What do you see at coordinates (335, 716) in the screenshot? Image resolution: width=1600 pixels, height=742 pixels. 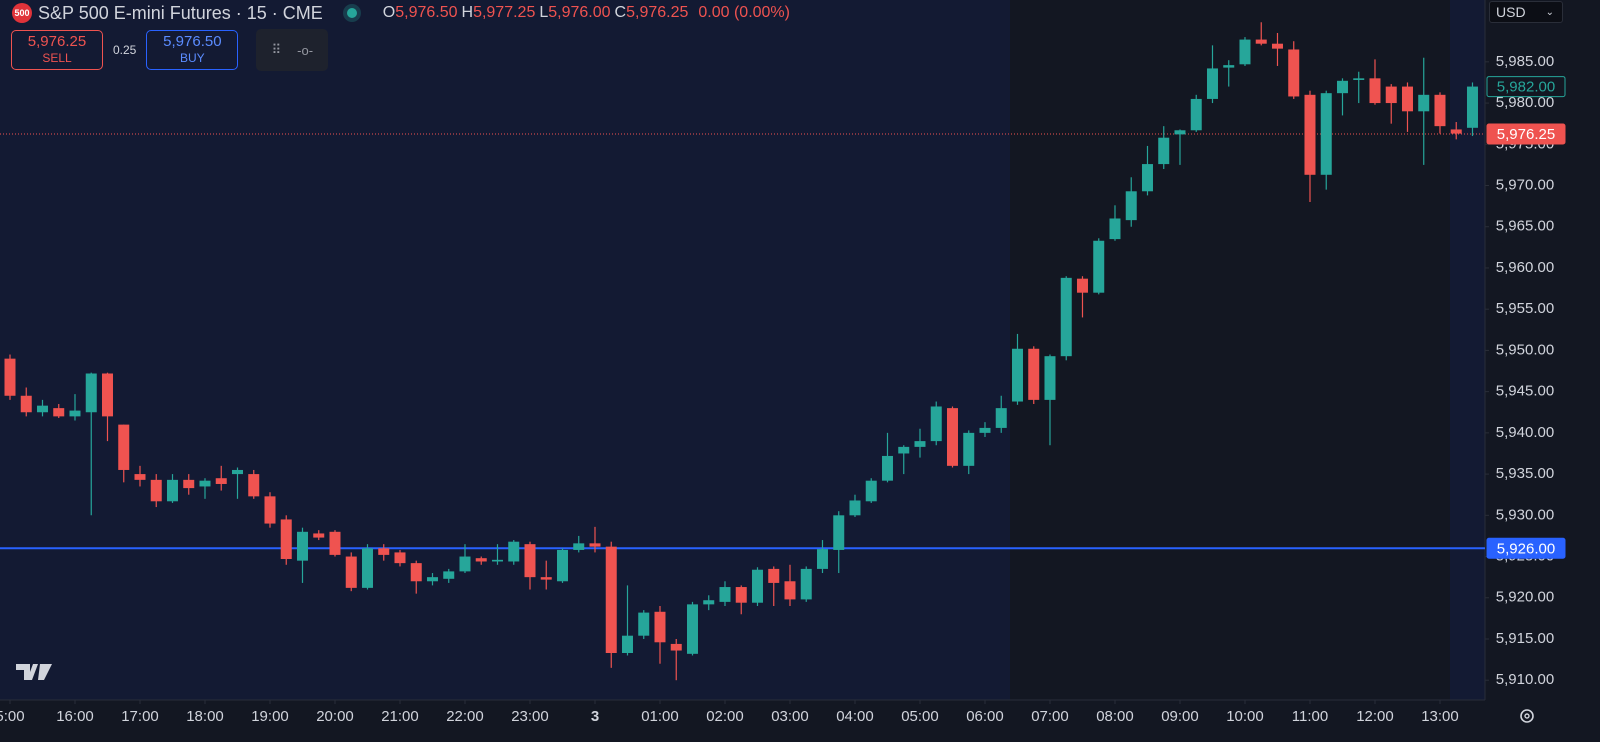 I see `x-tick-label: 20:00` at bounding box center [335, 716].